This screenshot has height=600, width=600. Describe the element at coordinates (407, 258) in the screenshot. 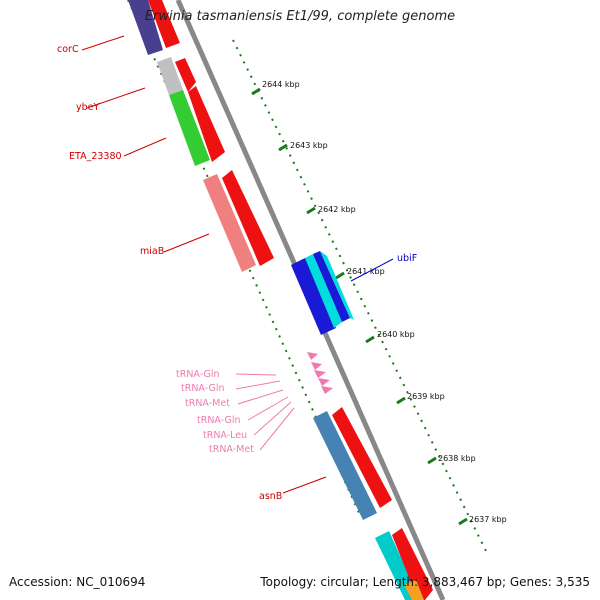

I see `gene-label-ubiF: ubiF` at that location.